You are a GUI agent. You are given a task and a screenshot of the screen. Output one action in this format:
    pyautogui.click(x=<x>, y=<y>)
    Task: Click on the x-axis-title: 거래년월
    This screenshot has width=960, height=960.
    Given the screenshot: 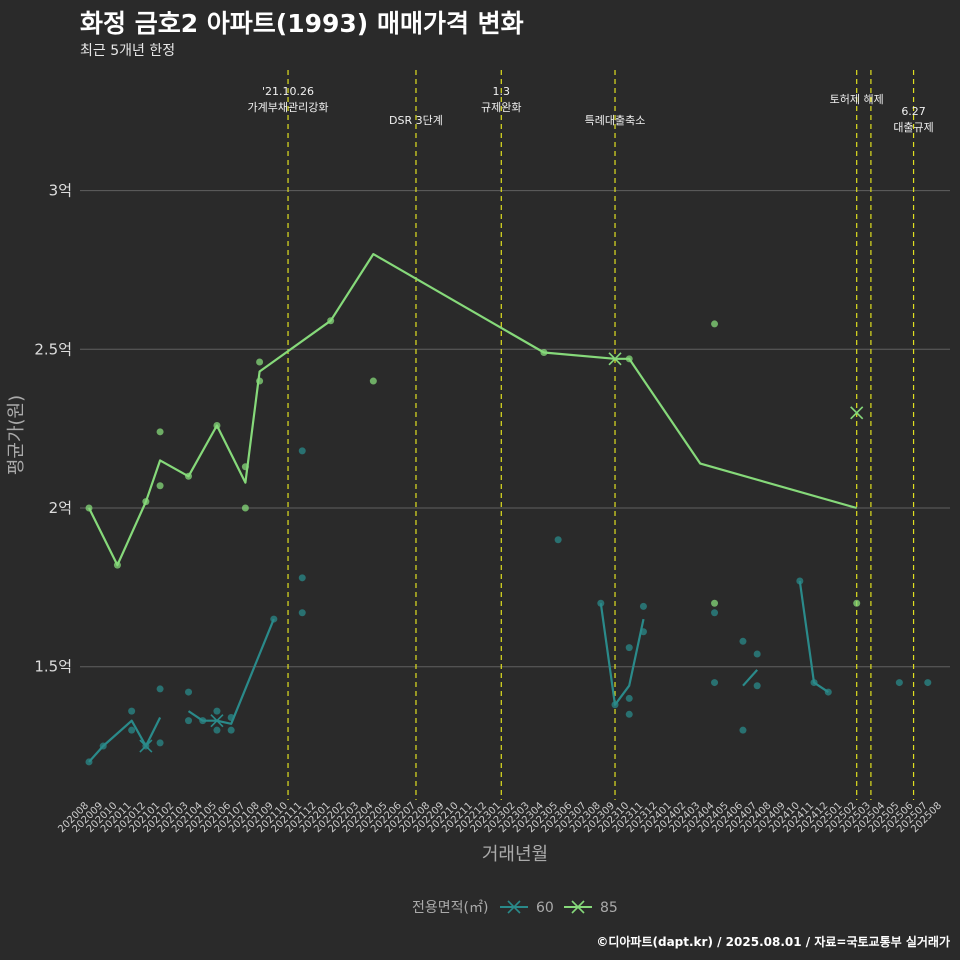 What is the action you would take?
    pyautogui.click(x=515, y=854)
    